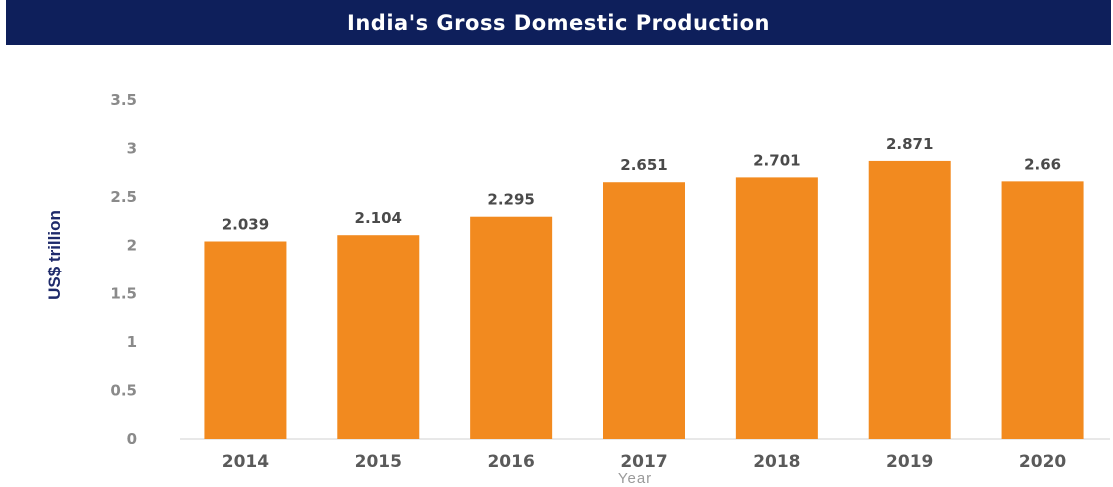  Describe the element at coordinates (123, 294) in the screenshot. I see `y-tick-label: 1.5` at that location.